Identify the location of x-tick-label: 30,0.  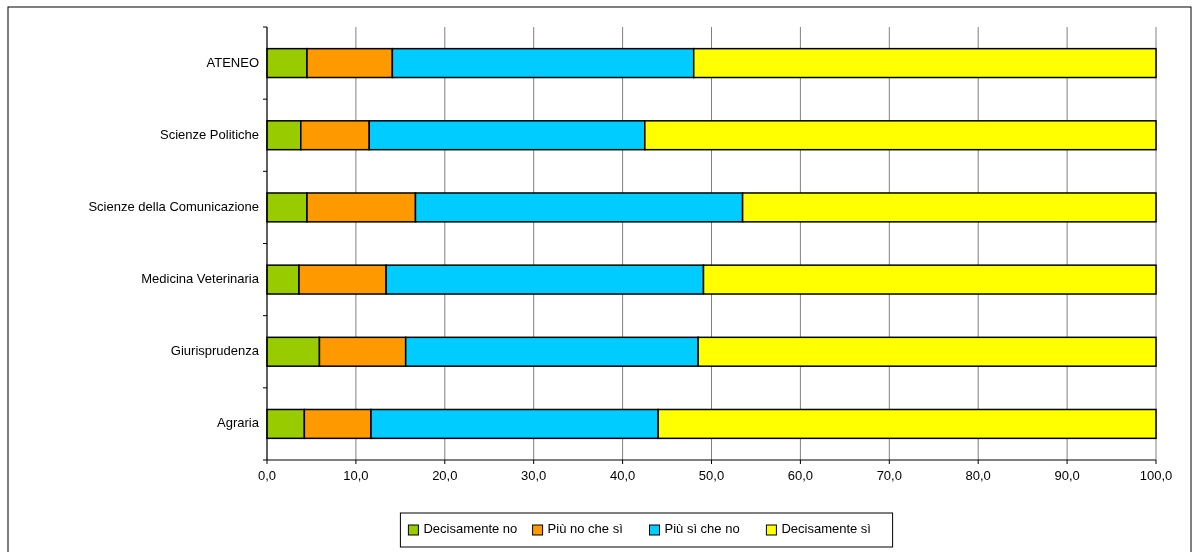
(534, 475).